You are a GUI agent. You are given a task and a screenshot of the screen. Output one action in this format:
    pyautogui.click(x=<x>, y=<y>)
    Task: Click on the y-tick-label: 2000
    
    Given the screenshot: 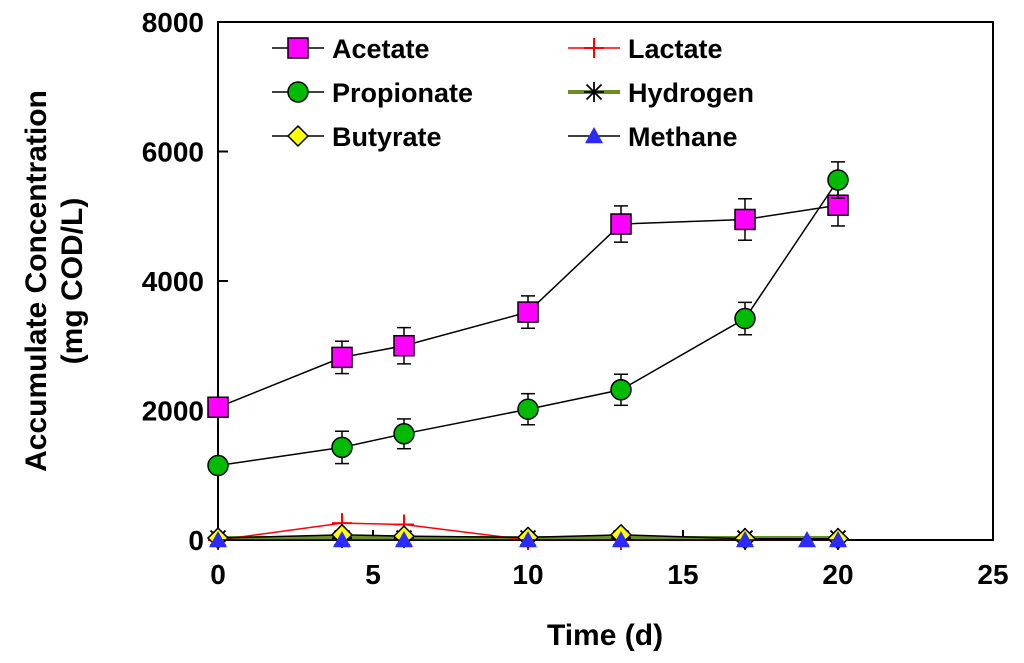 What is the action you would take?
    pyautogui.click(x=173, y=411)
    